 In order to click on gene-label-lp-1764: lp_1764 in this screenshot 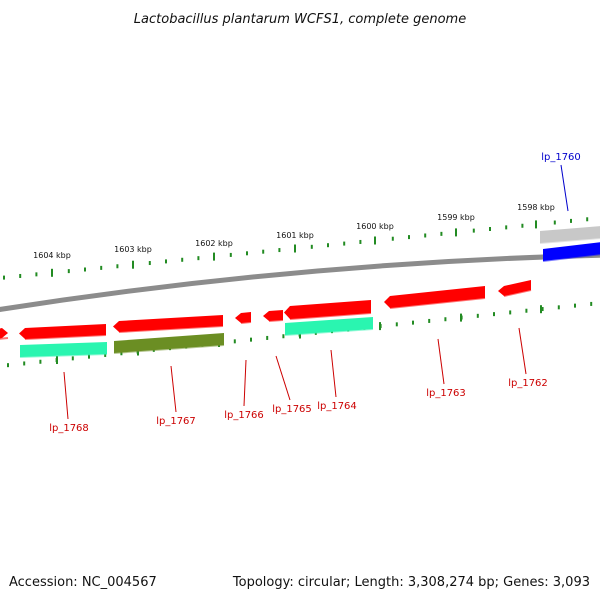, I will do `click(337, 406)`.